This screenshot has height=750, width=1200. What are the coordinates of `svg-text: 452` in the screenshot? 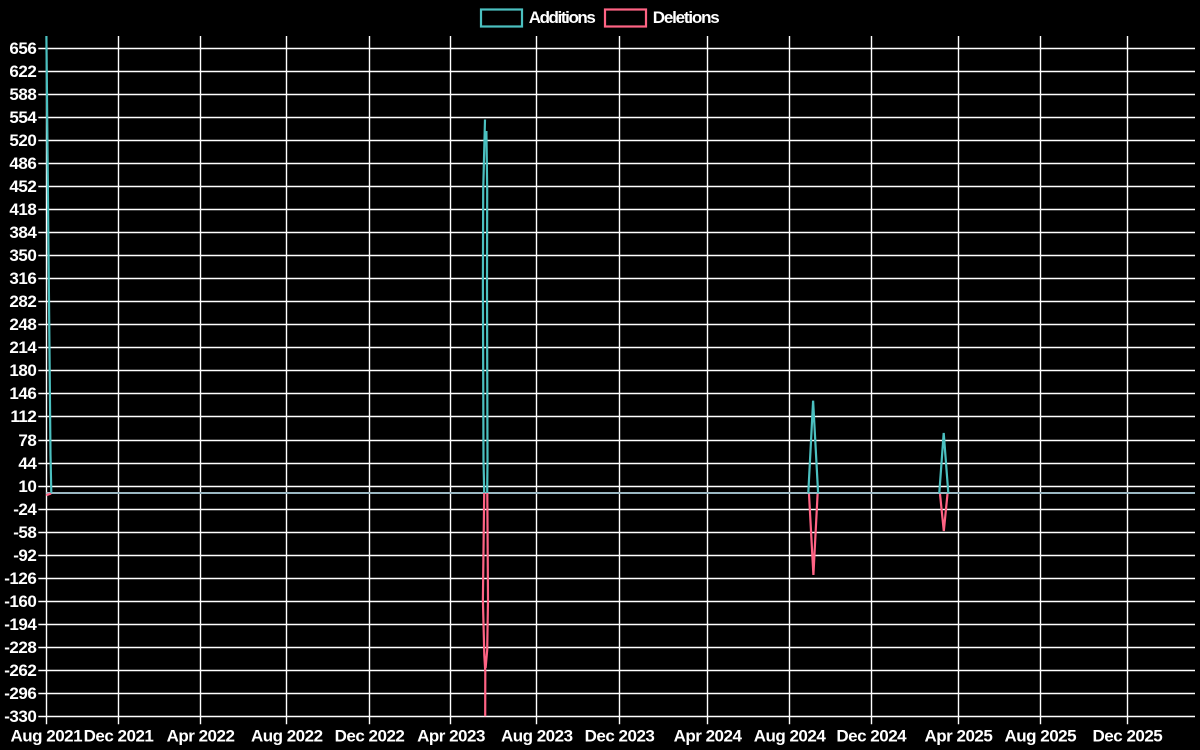 It's located at (22, 186).